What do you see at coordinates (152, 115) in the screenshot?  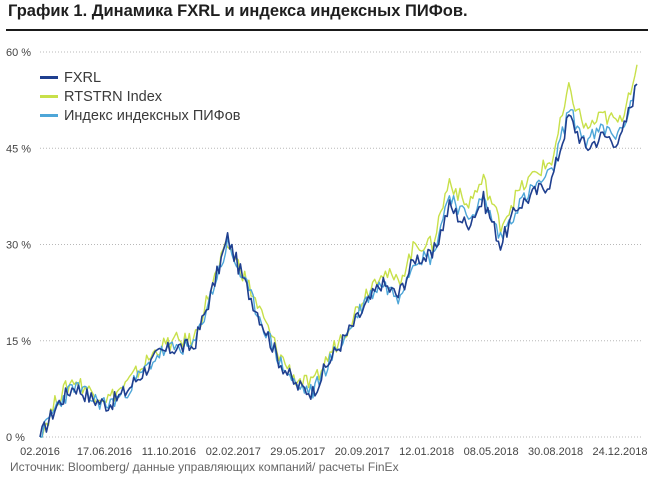 I see `legend-label-index-pif: Индекс индексных ПИФов` at bounding box center [152, 115].